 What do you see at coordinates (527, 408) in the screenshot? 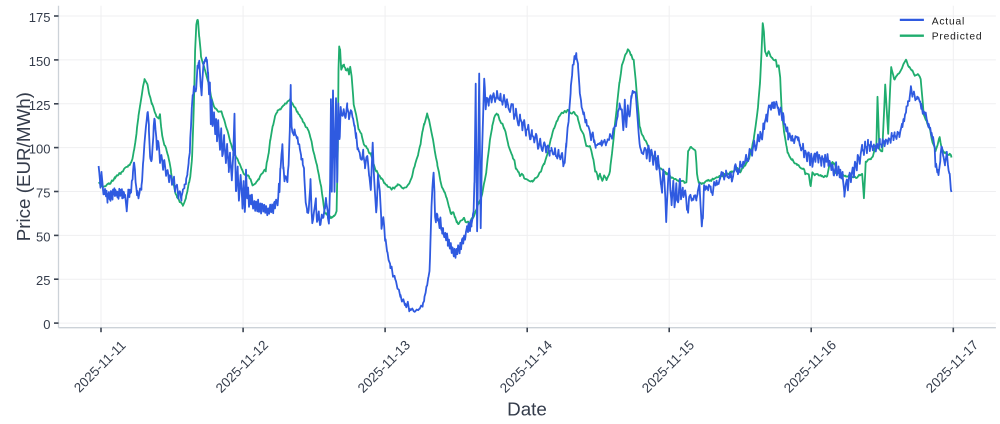
I see `svg-text: Date` at bounding box center [527, 408].